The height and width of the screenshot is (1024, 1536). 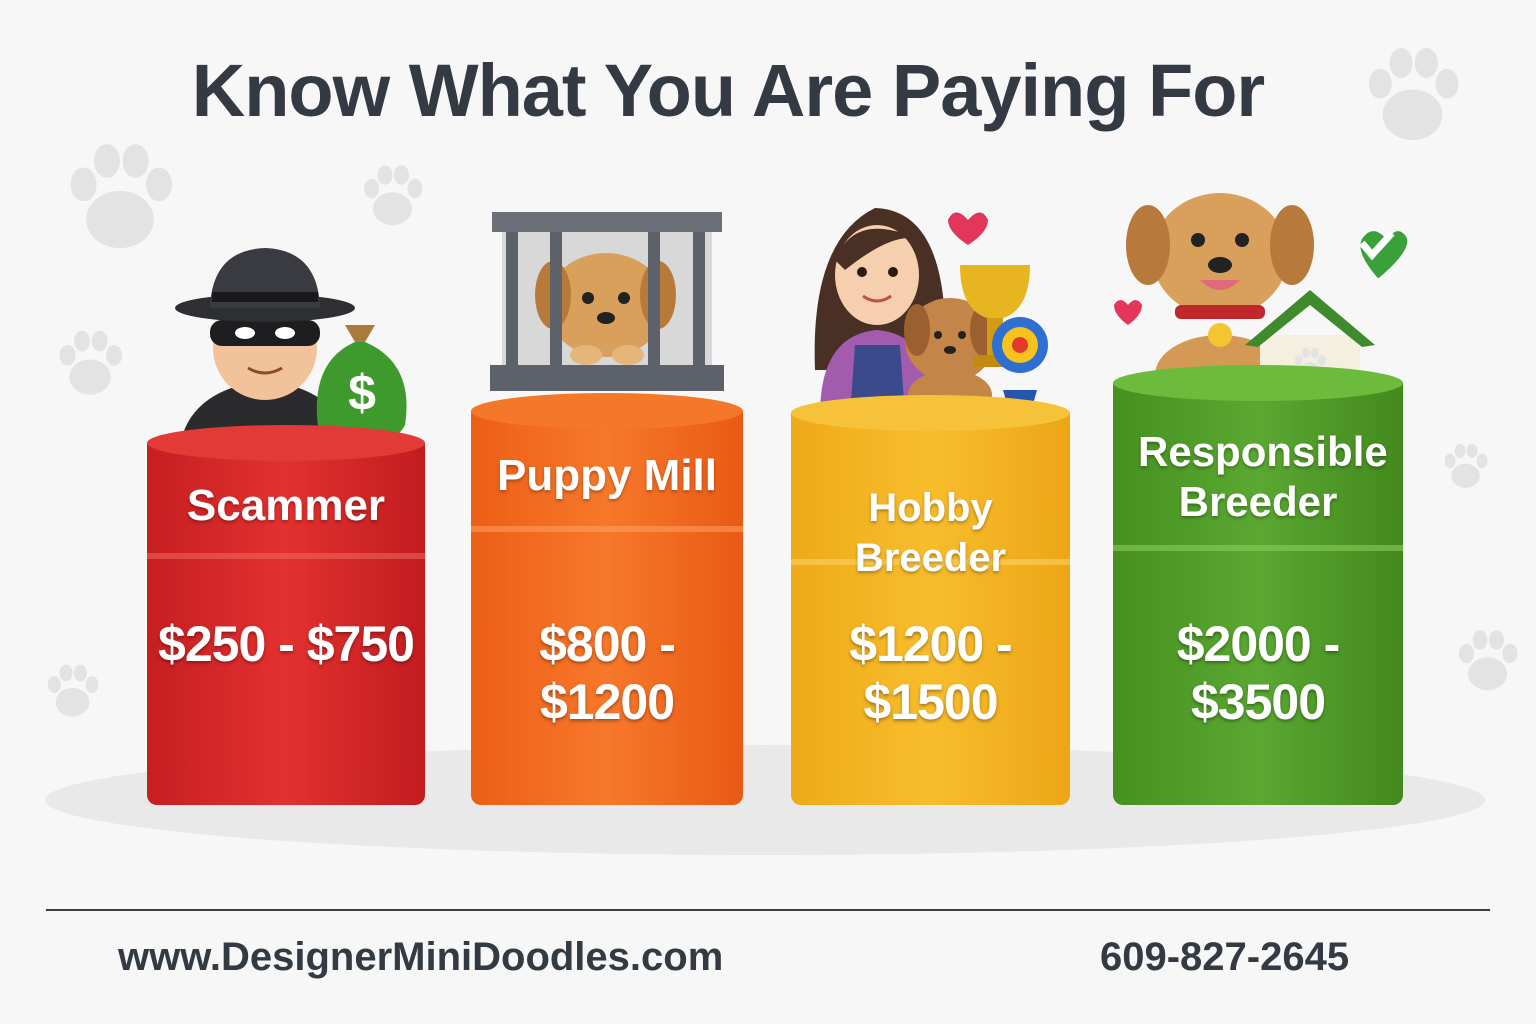 I want to click on website-link: www.DesignerMiniDoodles.com, so click(x=421, y=957).